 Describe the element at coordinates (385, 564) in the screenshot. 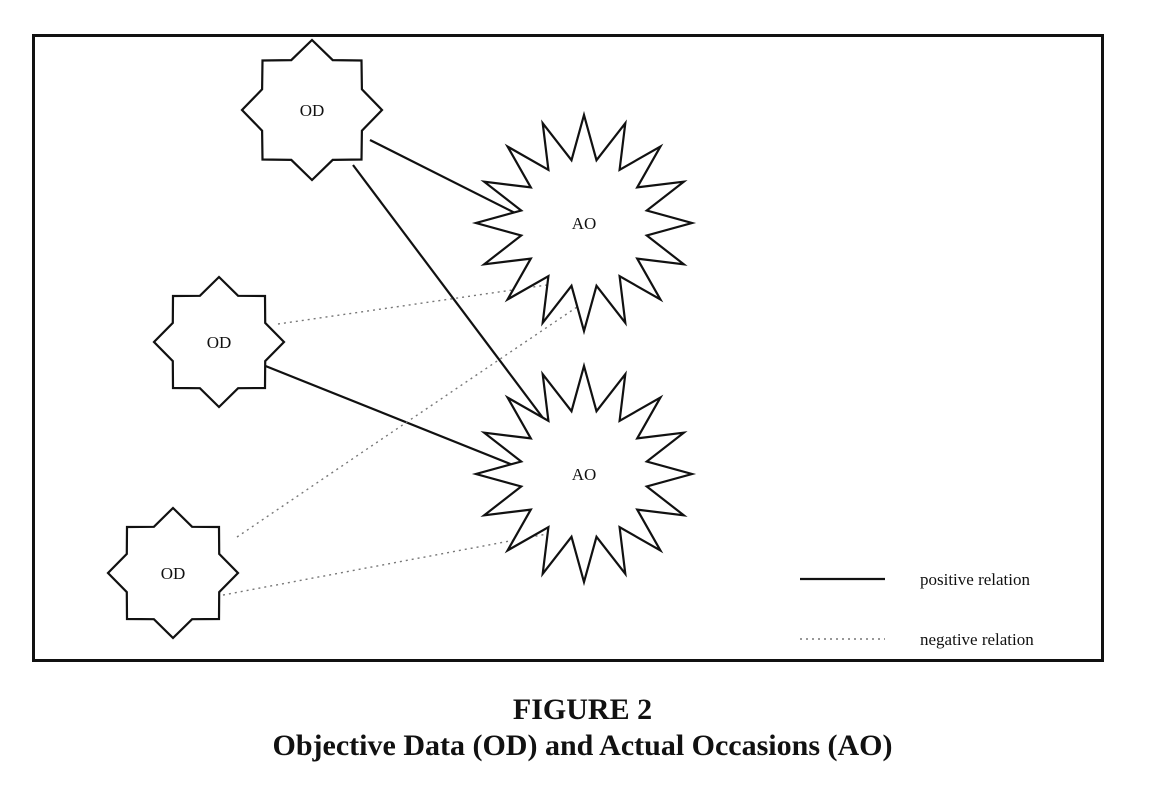

I see `edge-negative-od3-ao2` at that location.